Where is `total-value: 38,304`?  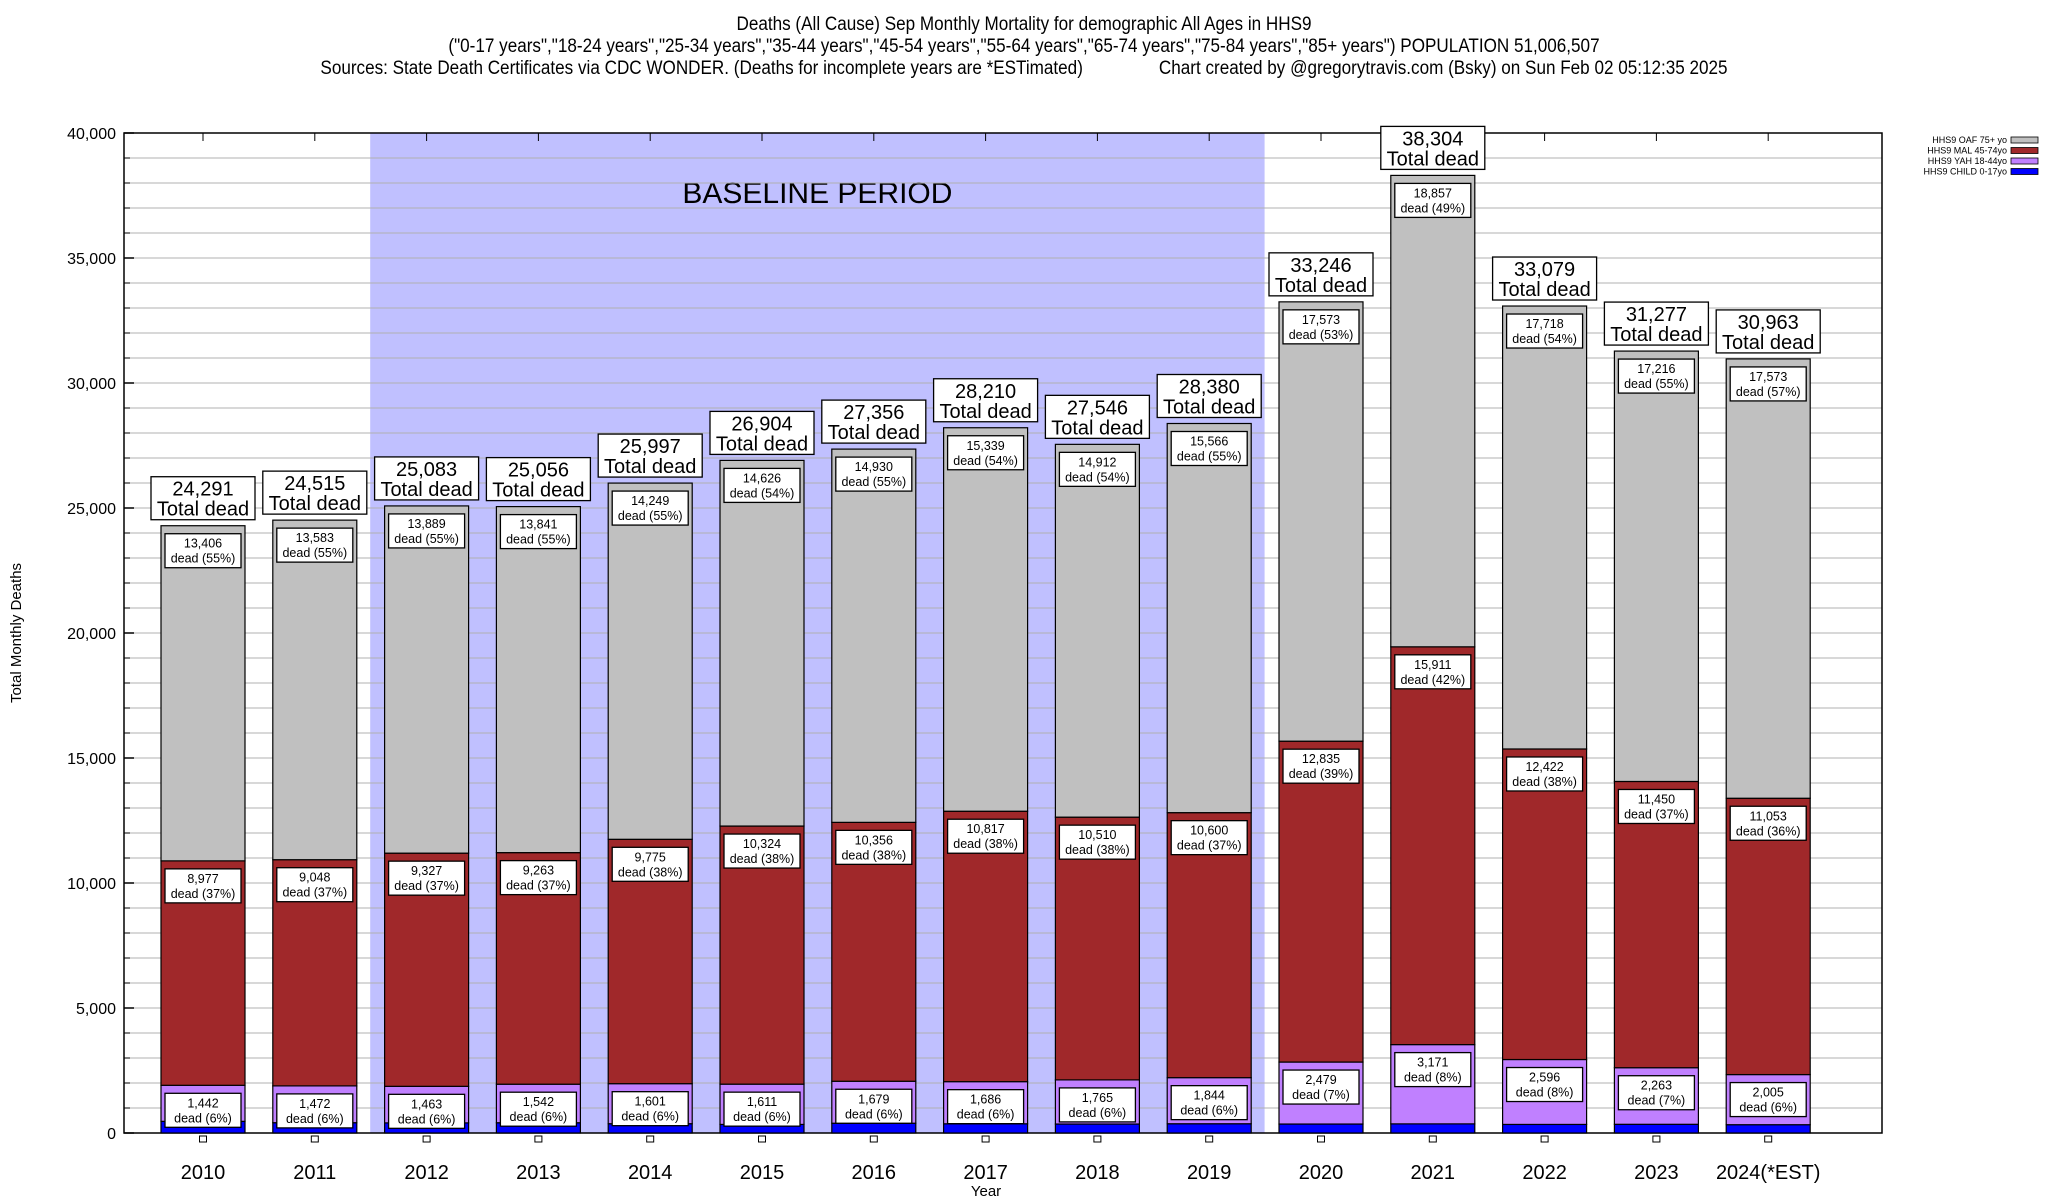
total-value: 38,304 is located at coordinates (1432, 139).